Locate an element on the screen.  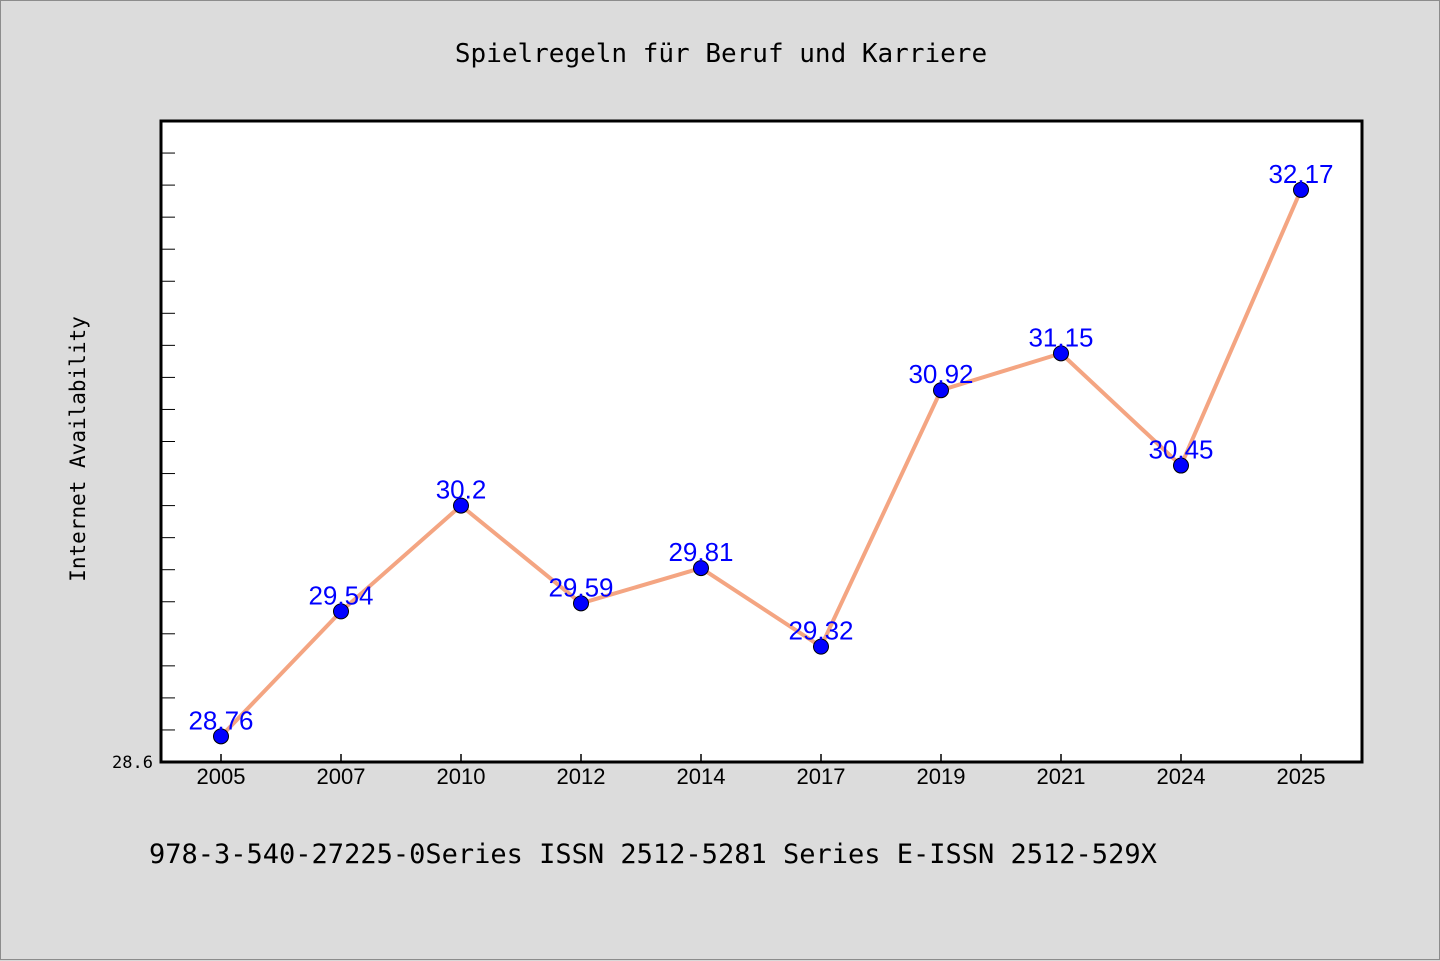
data-label: 30.45 is located at coordinates (1180, 450).